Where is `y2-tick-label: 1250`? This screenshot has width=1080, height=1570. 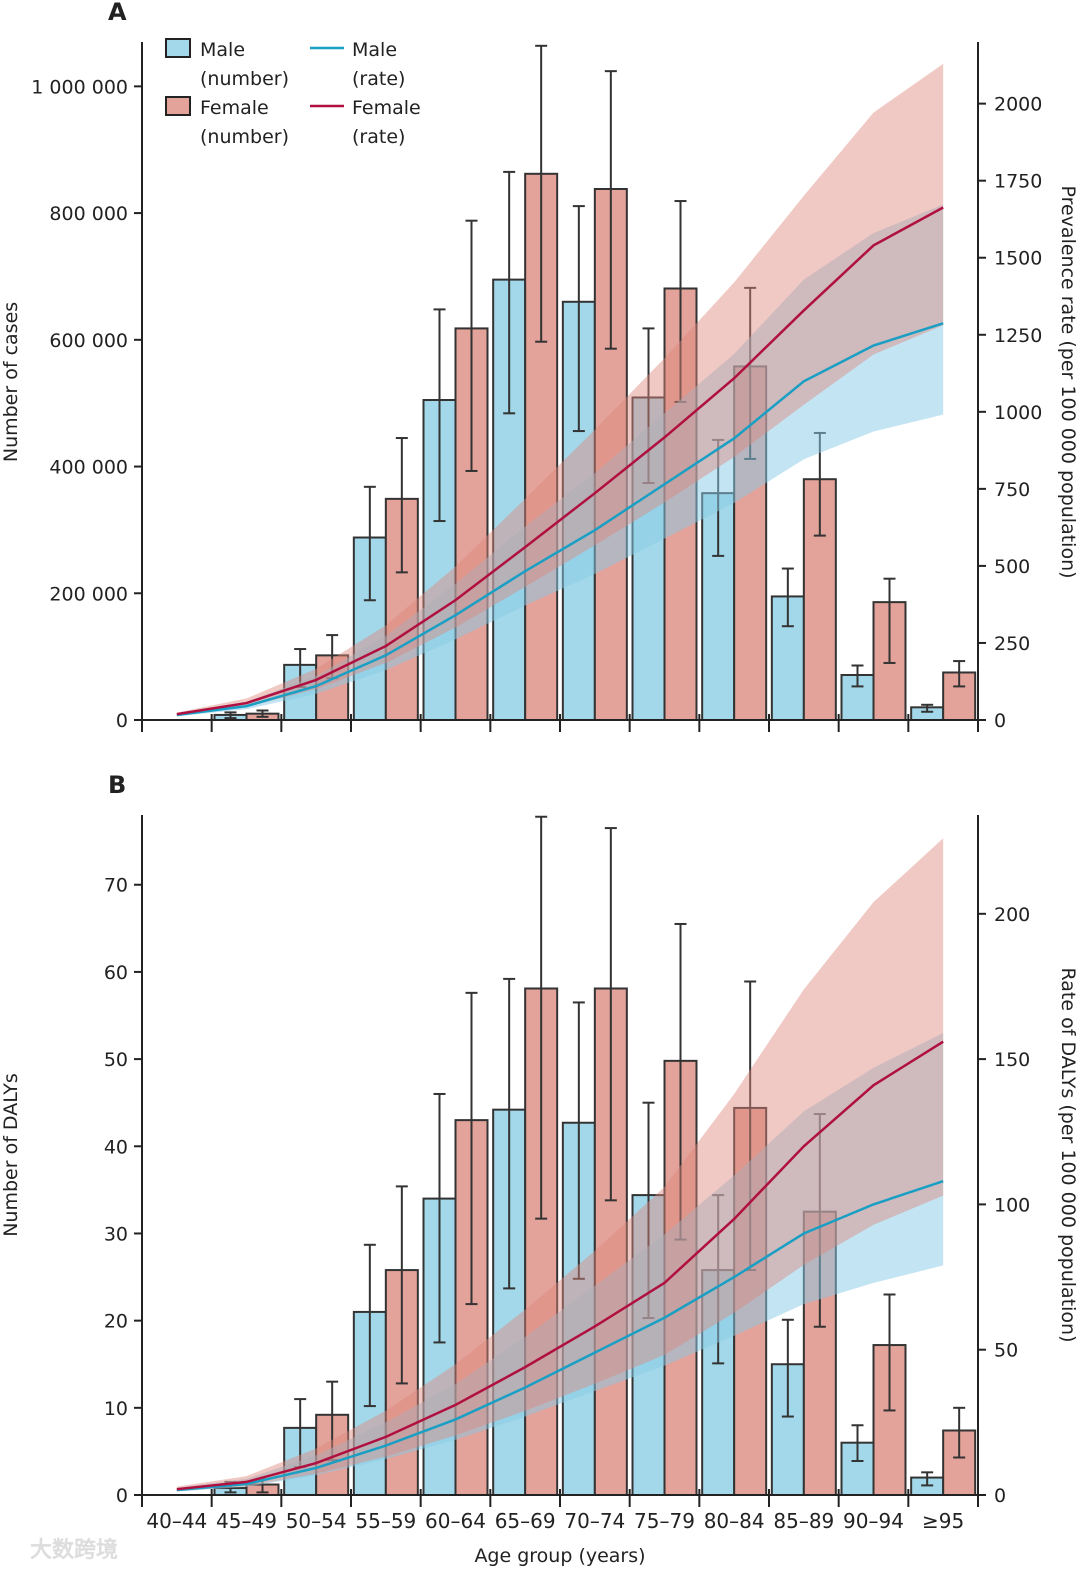 y2-tick-label: 1250 is located at coordinates (1018, 336).